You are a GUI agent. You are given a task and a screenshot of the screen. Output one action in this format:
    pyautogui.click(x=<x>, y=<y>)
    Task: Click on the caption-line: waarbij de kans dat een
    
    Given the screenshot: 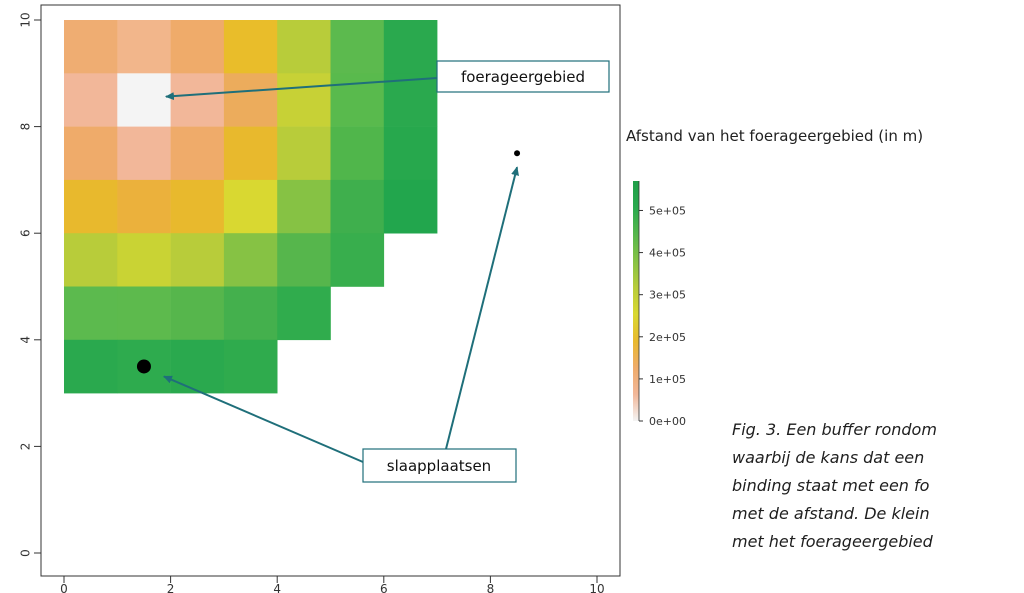 What is the action you would take?
    pyautogui.click(x=828, y=457)
    